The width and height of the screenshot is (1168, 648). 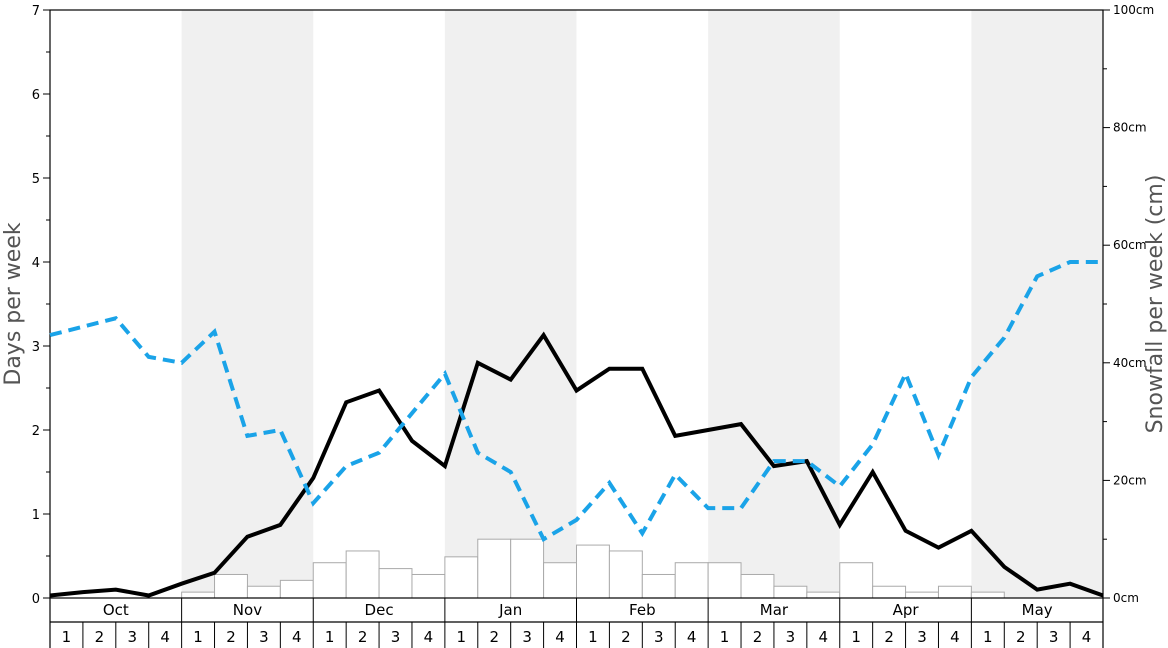 What do you see at coordinates (13, 303) in the screenshot?
I see `y-axis-title: Days per week` at bounding box center [13, 303].